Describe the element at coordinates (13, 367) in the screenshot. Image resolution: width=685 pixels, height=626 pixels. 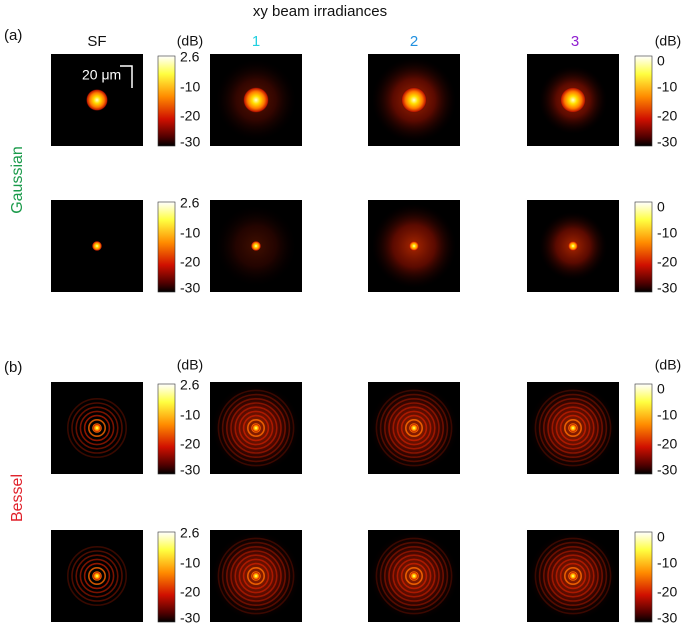
I see `panel-label: (b)` at that location.